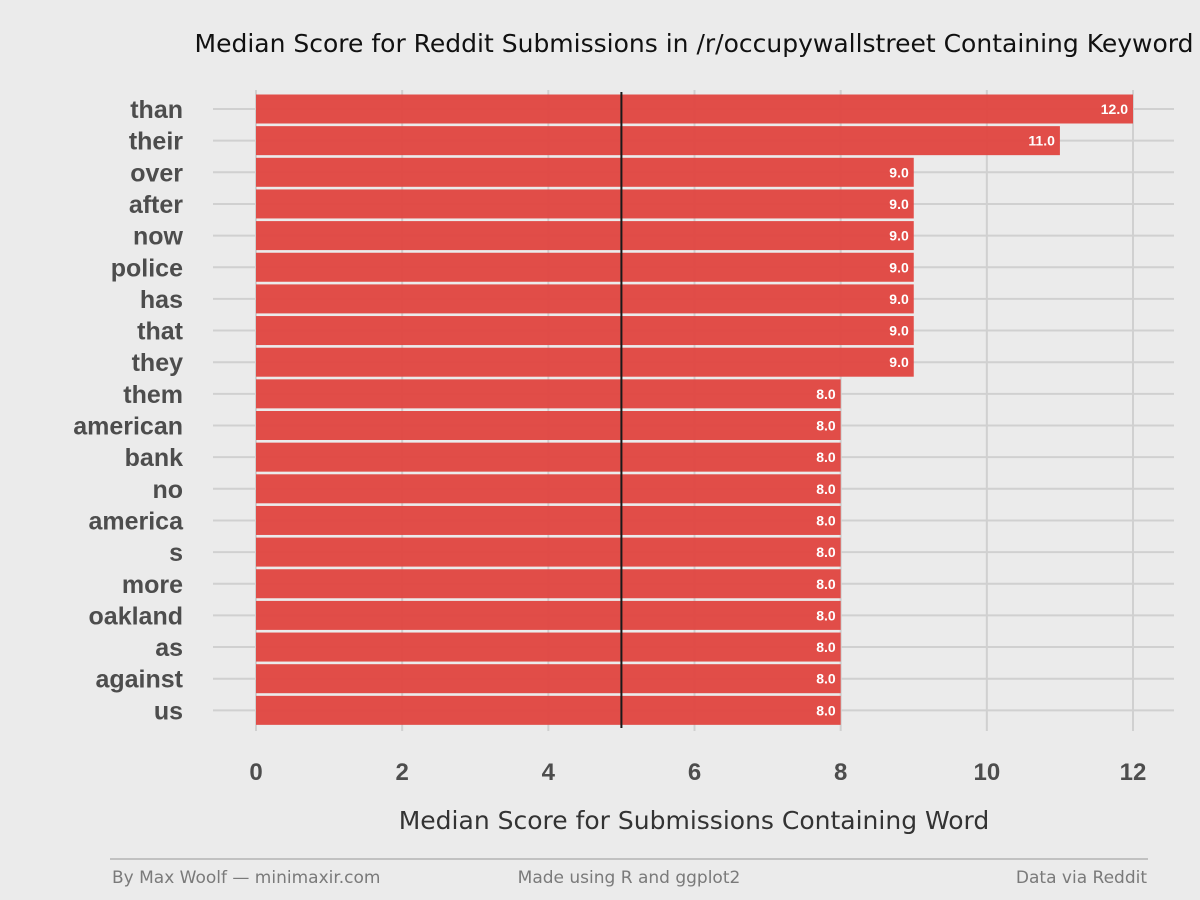  What do you see at coordinates (1133, 772) in the screenshot?
I see `x-tick-label: 12` at bounding box center [1133, 772].